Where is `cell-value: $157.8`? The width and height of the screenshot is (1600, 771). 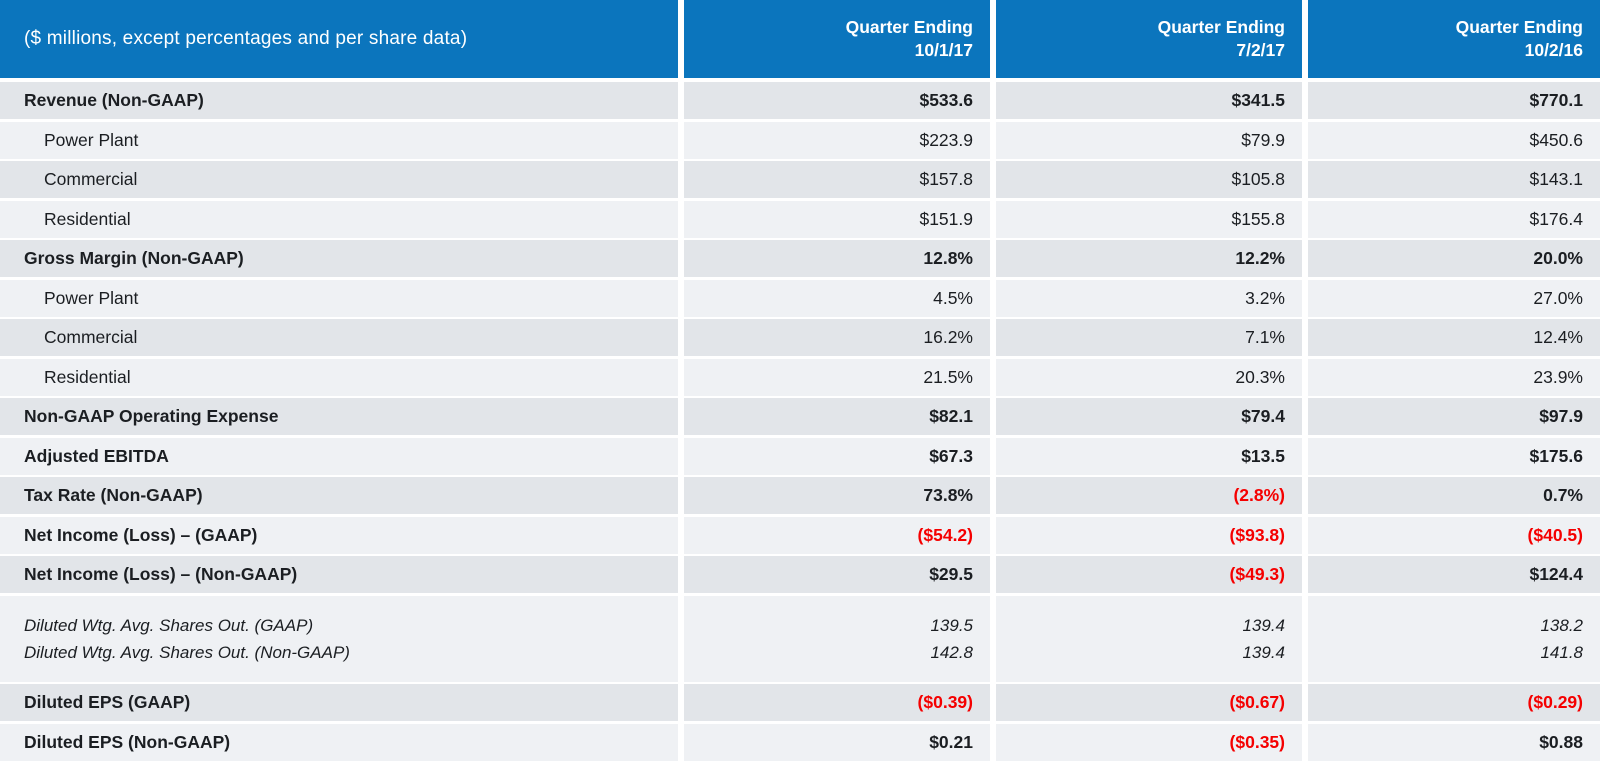 cell-value: $157.8 is located at coordinates (946, 179).